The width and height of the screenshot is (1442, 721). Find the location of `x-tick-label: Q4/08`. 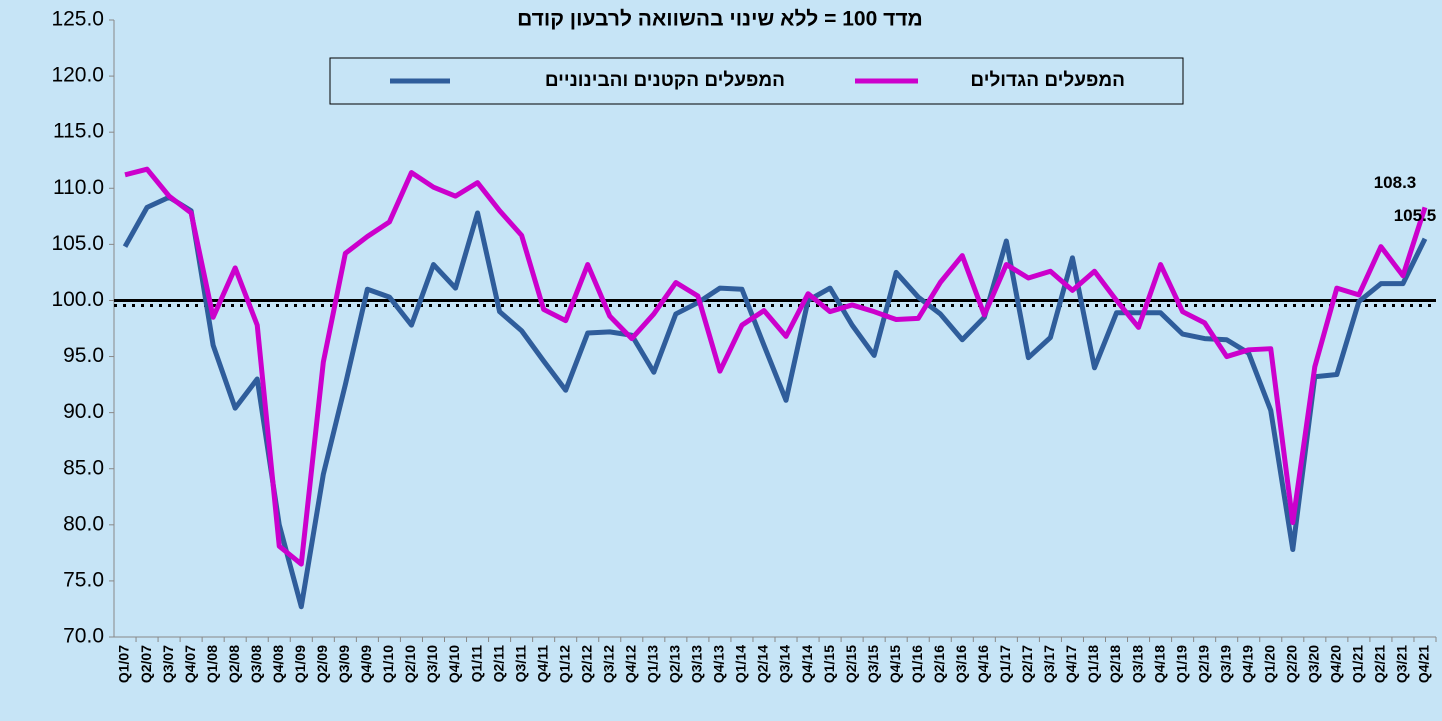

x-tick-label: Q4/08 is located at coordinates (278, 664).